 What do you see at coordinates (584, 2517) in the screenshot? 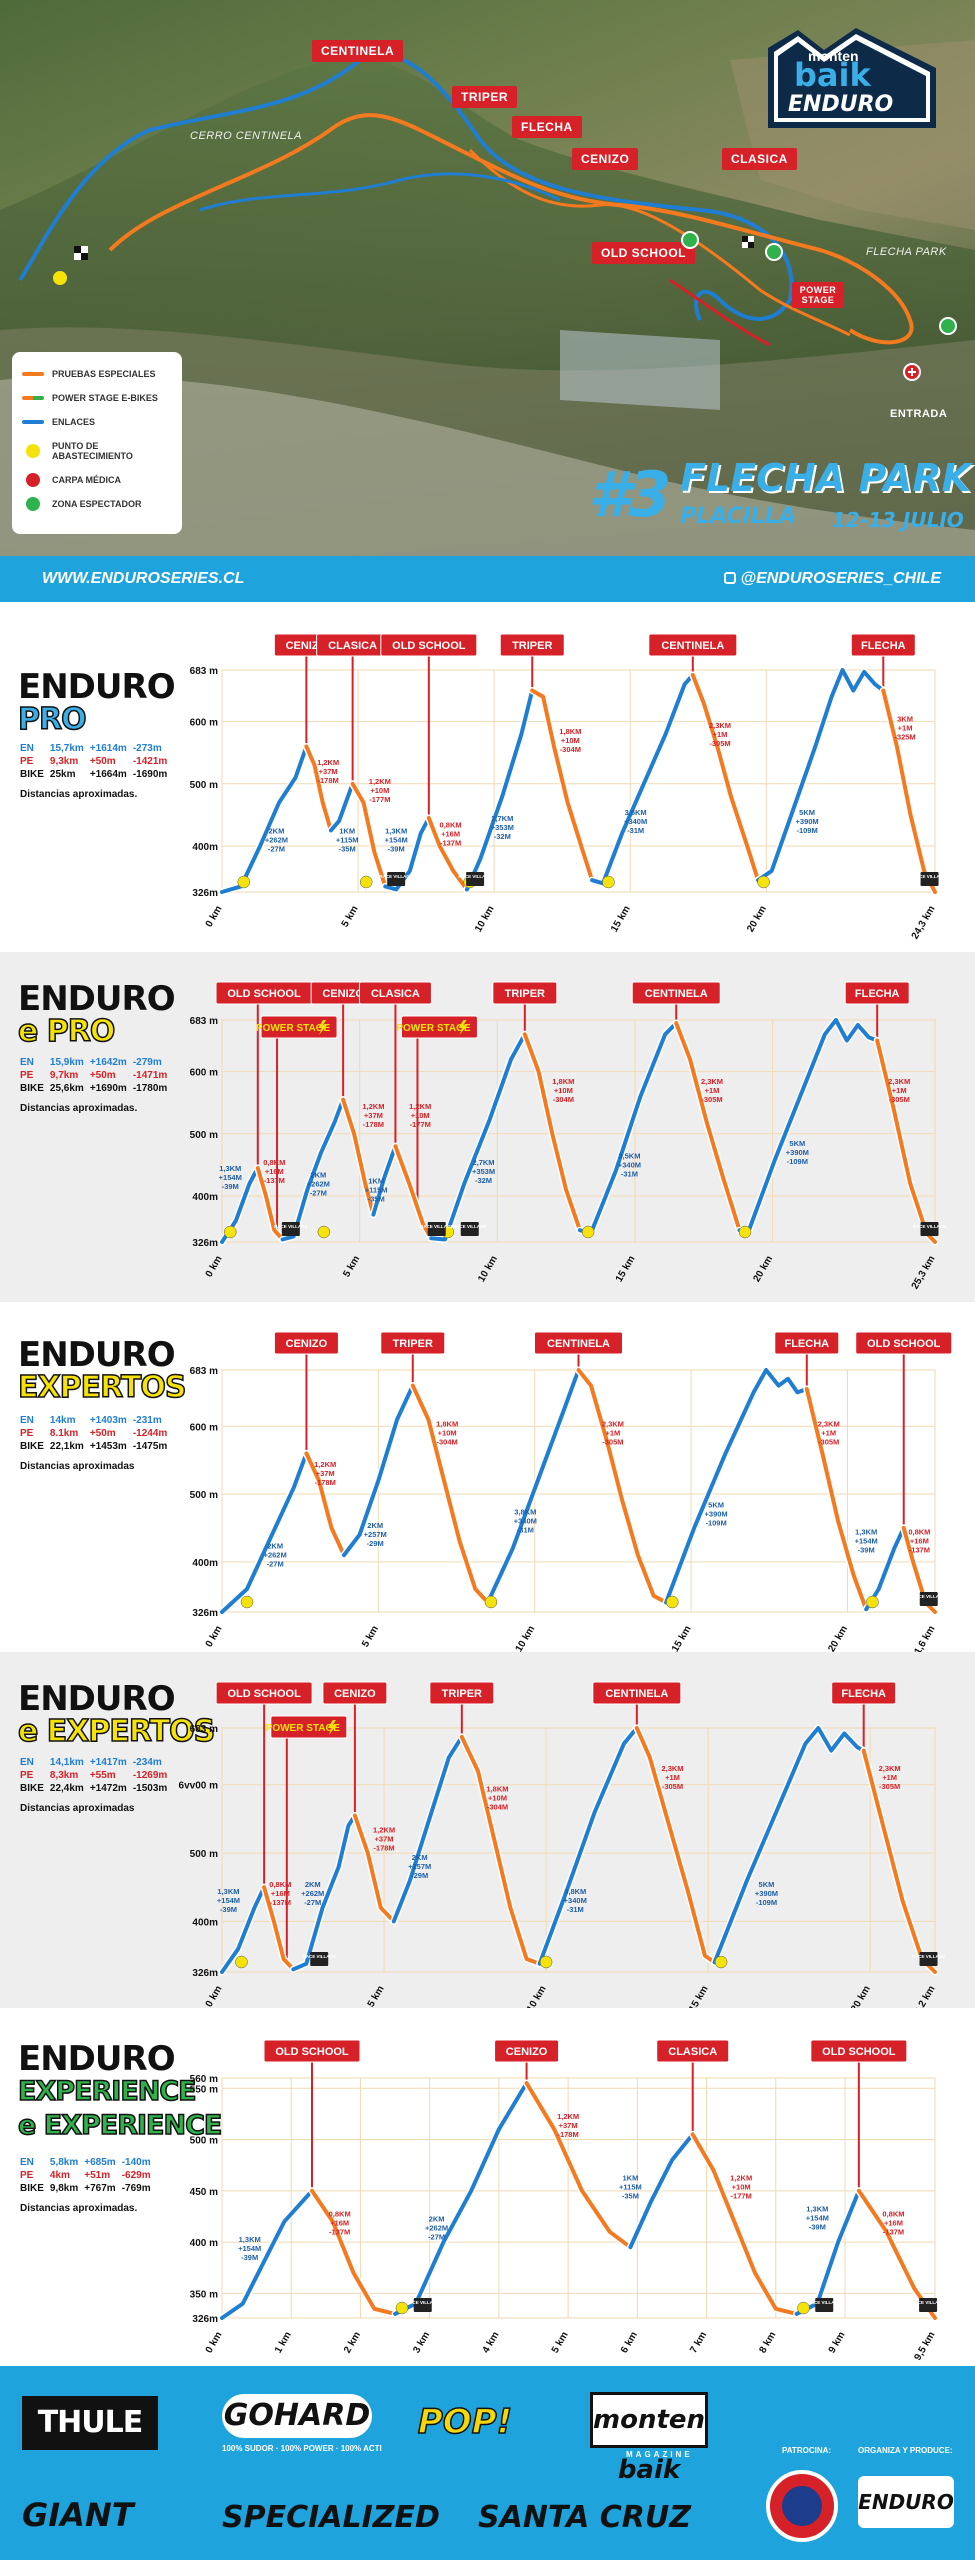
I see `sponsor-santa-cruz: SANTA CRUZ` at bounding box center [584, 2517].